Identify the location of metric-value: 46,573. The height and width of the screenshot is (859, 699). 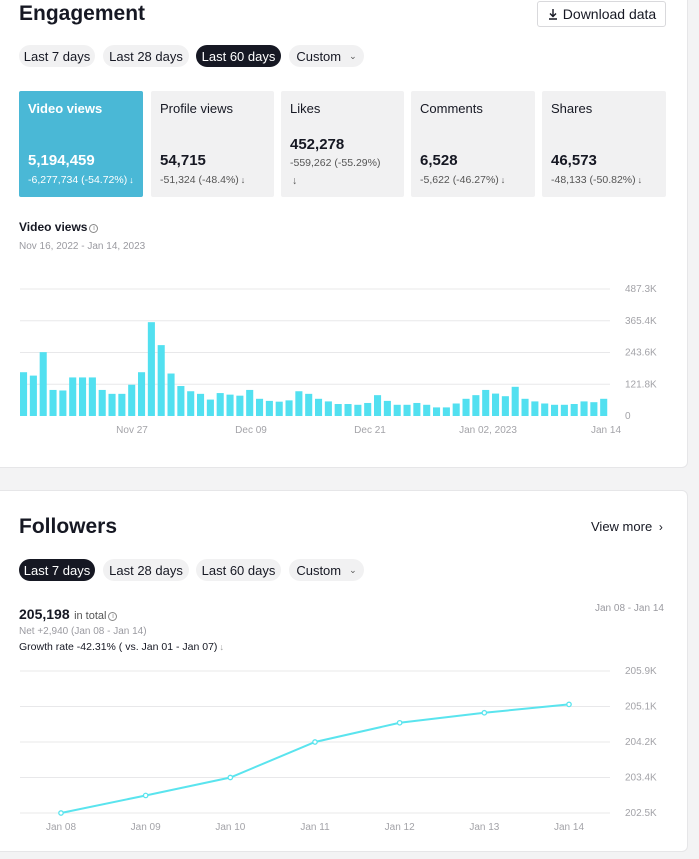
(574, 160).